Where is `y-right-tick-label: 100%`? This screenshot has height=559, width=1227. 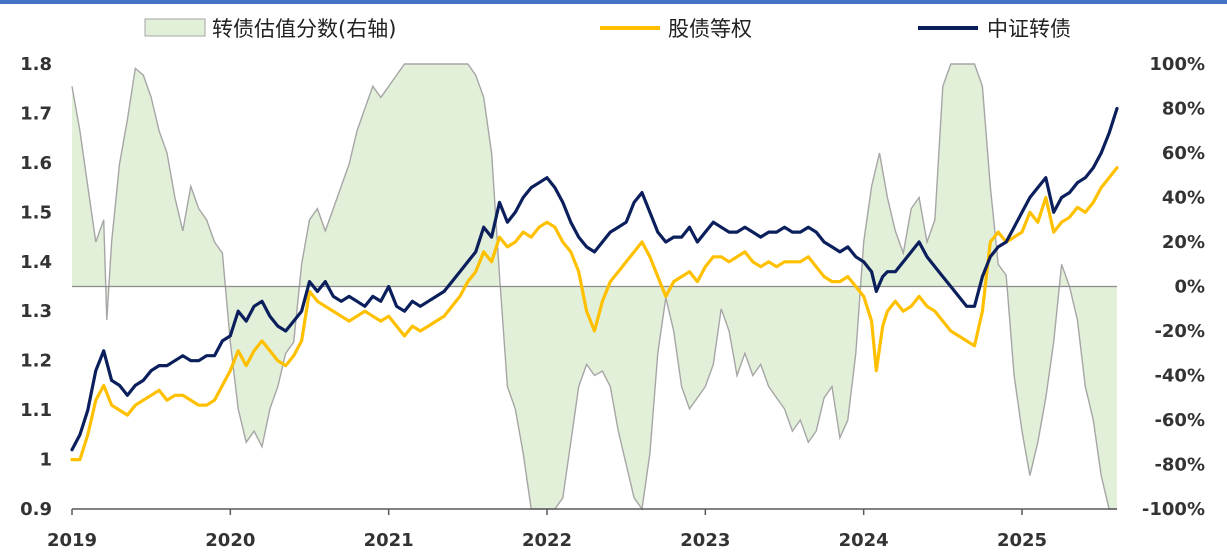 y-right-tick-label: 100% is located at coordinates (1177, 64).